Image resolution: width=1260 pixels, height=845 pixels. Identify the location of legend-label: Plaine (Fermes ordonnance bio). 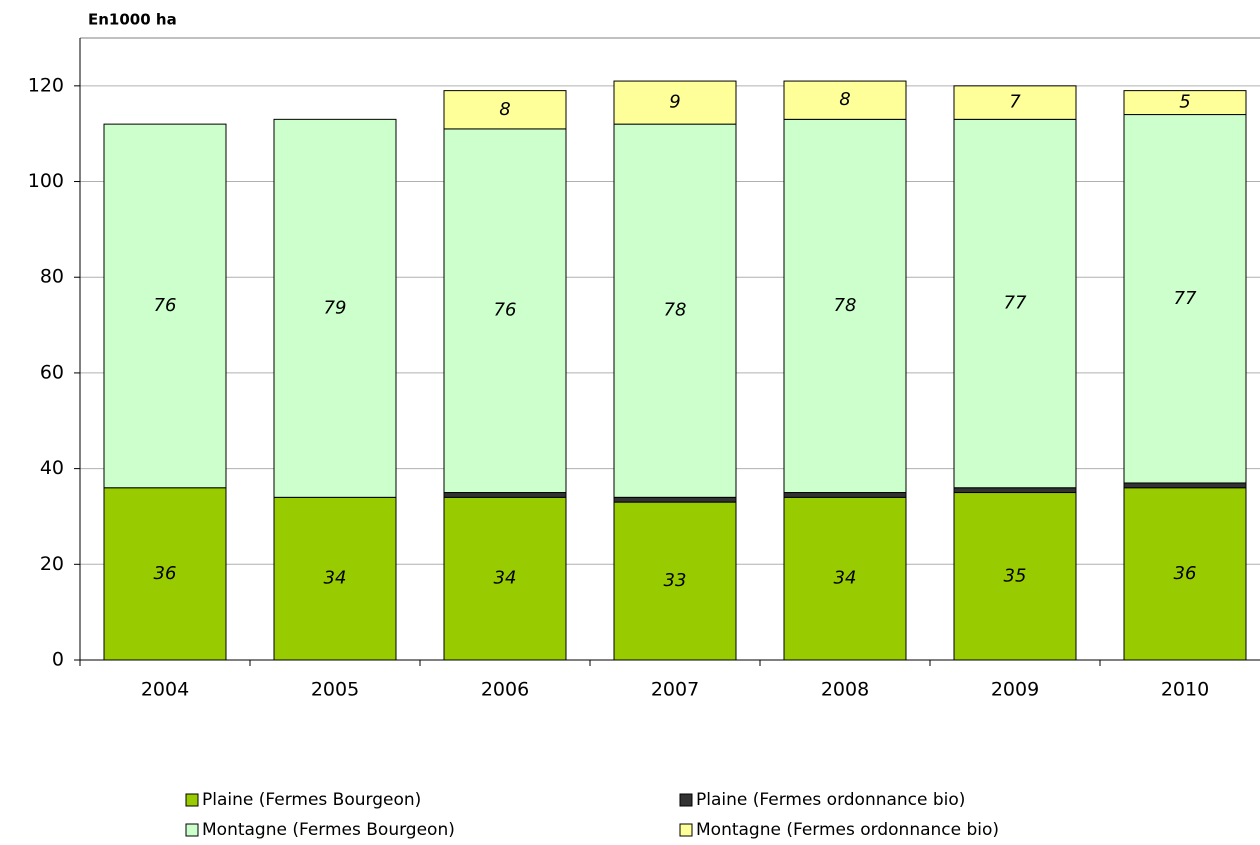
(830, 800).